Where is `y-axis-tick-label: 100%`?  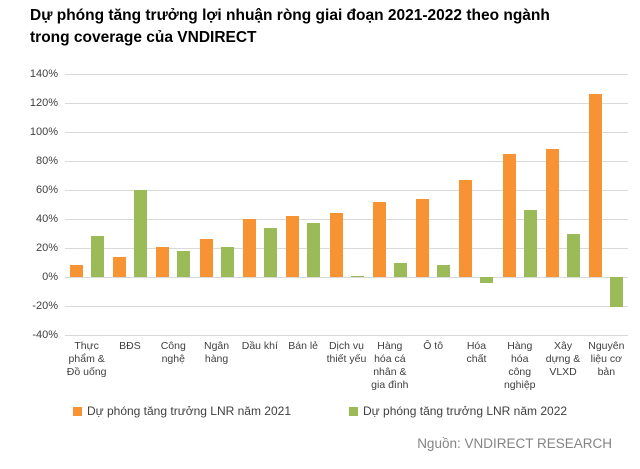
y-axis-tick-label: 100% is located at coordinates (43, 132).